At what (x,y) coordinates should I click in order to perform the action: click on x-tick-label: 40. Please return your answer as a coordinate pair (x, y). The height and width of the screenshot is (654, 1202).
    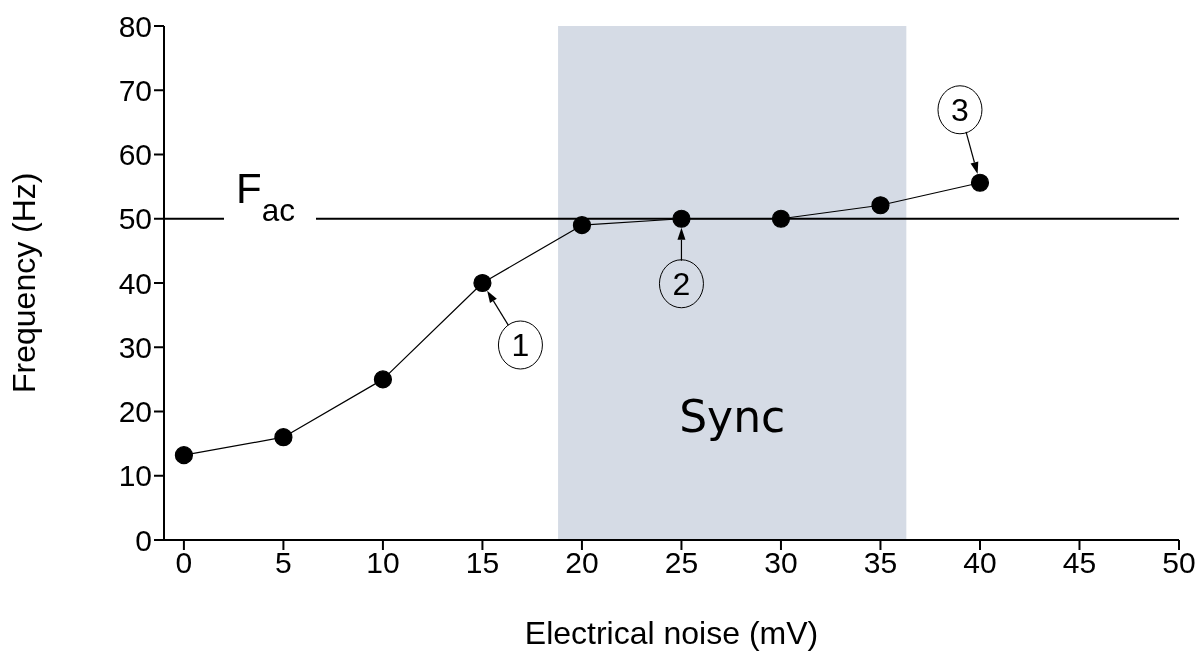
    Looking at the image, I should click on (980, 563).